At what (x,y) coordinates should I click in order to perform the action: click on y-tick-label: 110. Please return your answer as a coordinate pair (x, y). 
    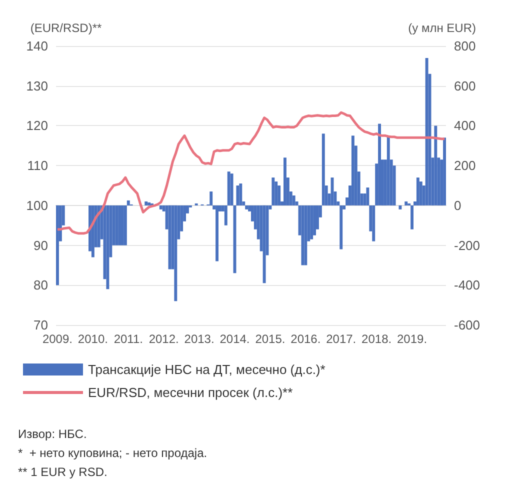
    Looking at the image, I should click on (37, 166).